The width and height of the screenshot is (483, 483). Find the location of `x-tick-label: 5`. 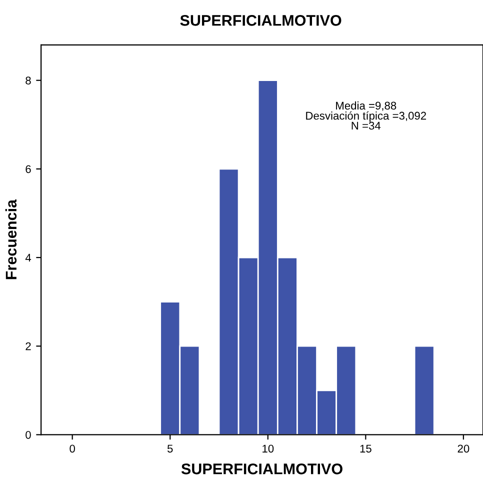

x-tick-label: 5 is located at coordinates (170, 448).